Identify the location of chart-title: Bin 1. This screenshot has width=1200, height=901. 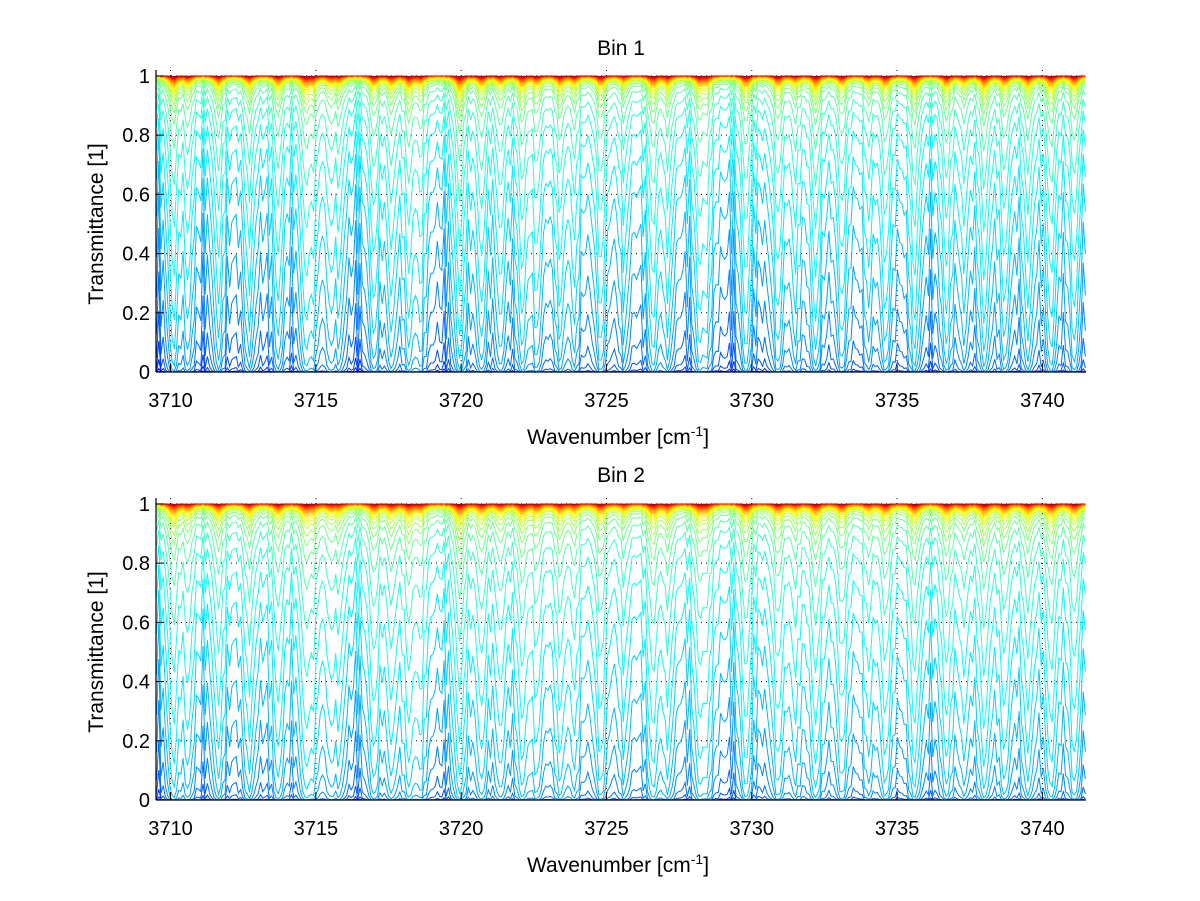
(621, 48).